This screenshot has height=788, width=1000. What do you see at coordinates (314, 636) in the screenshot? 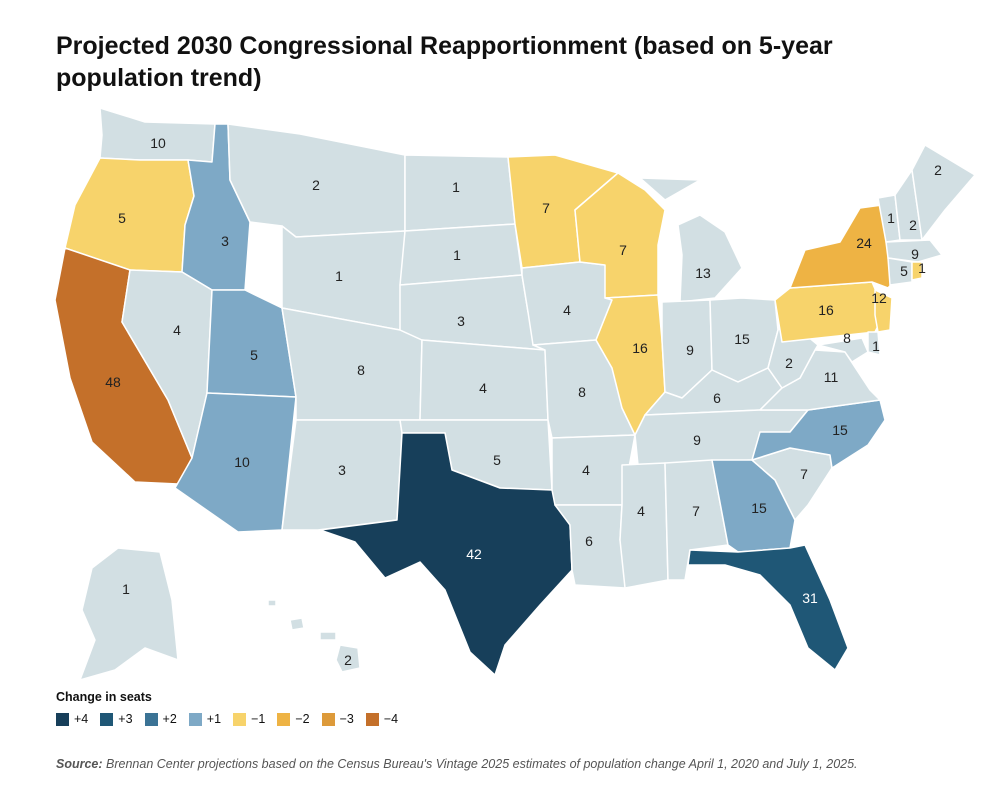
I see `state-hi` at bounding box center [314, 636].